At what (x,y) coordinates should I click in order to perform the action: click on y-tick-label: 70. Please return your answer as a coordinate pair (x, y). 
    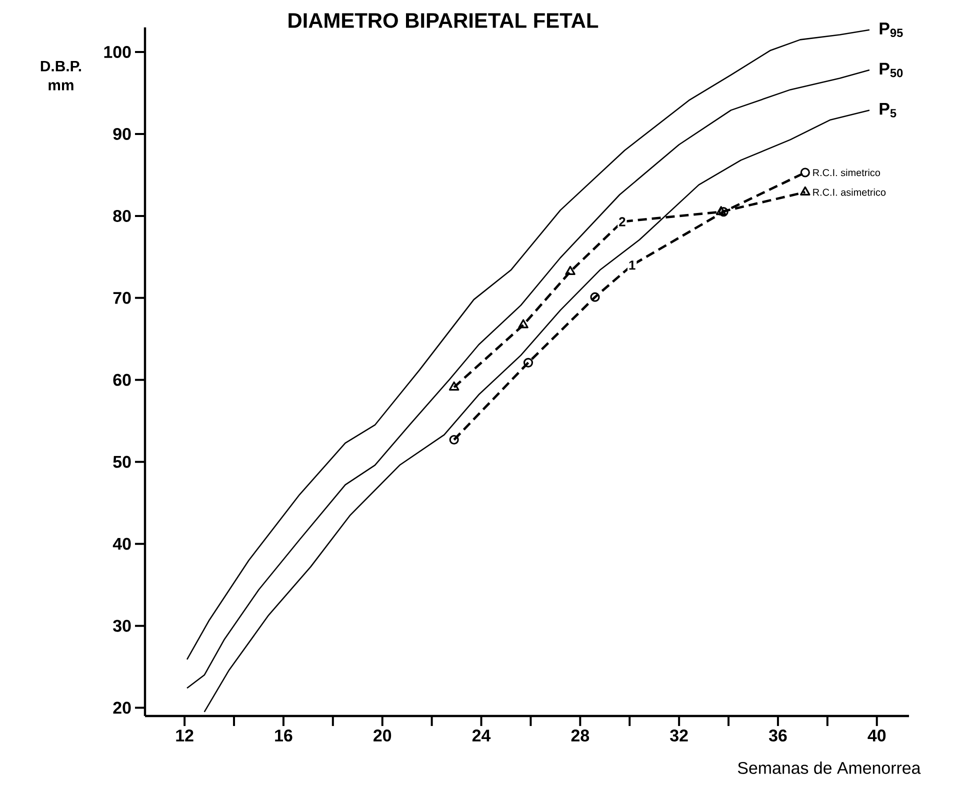
    Looking at the image, I should click on (122, 298).